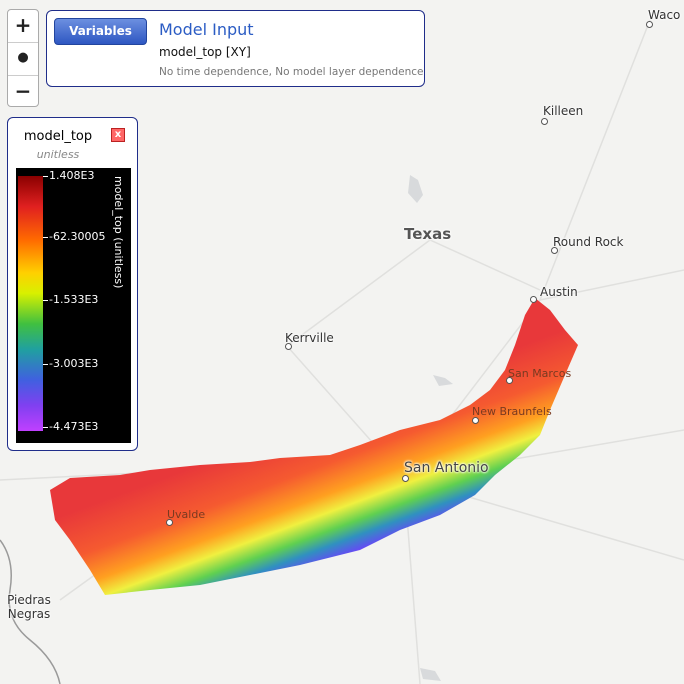 The height and width of the screenshot is (684, 684). I want to click on legend-units: unitless, so click(58, 154).